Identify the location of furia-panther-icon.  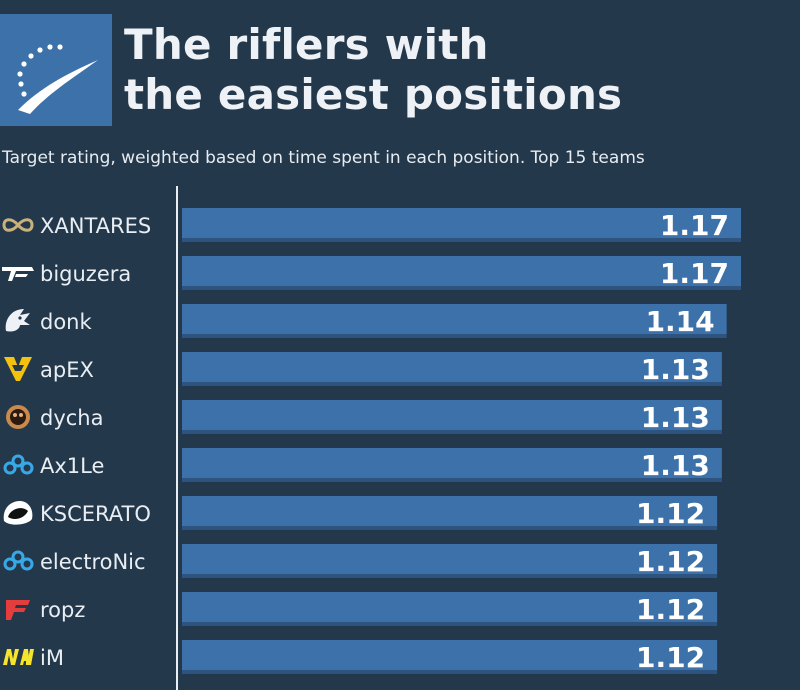
(18, 513).